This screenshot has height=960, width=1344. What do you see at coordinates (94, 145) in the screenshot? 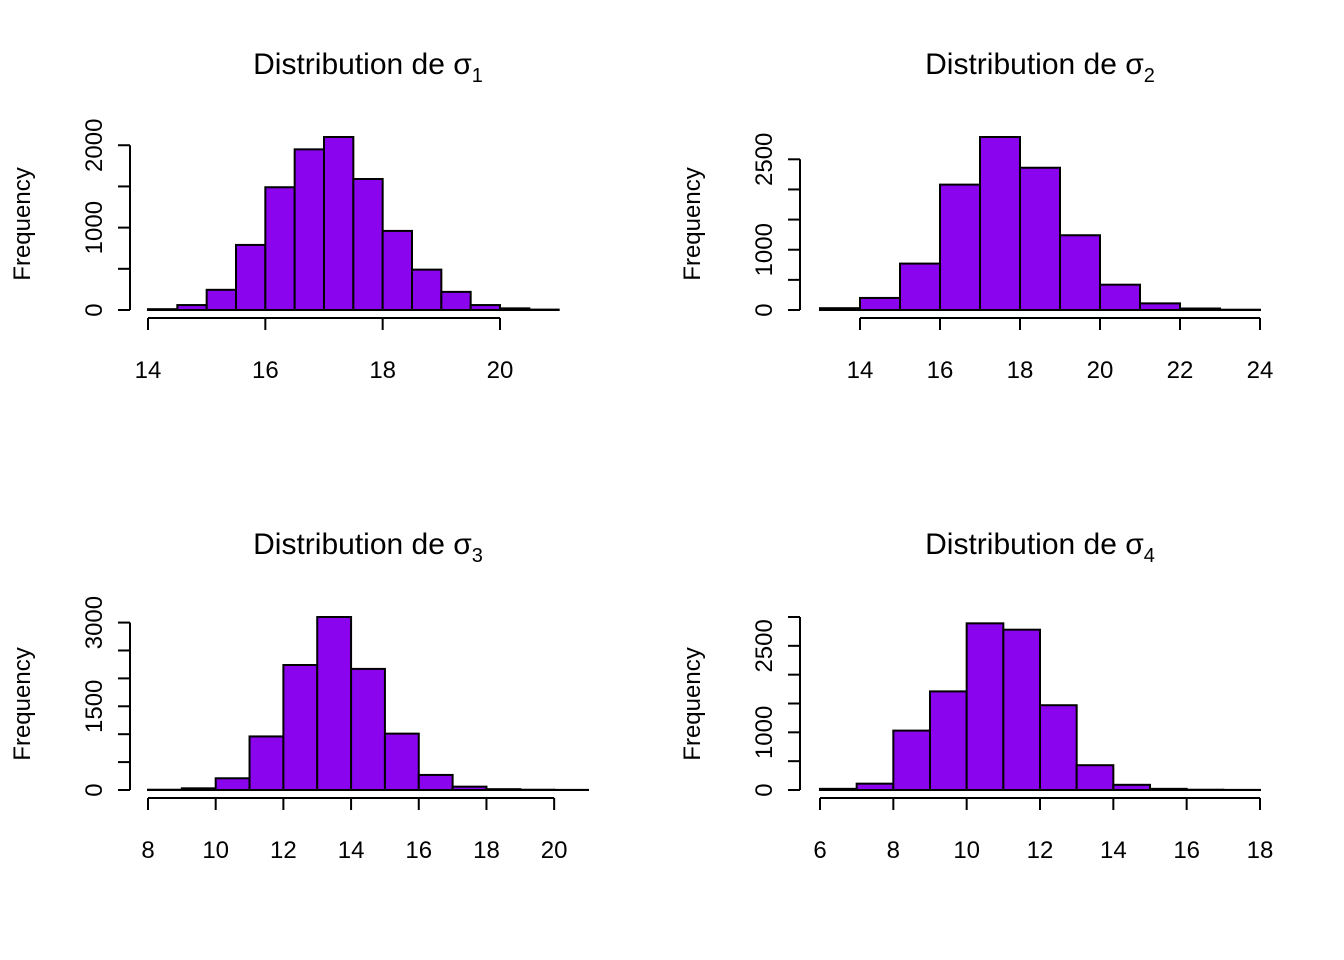
I see `y-tick-label: 2000` at bounding box center [94, 145].